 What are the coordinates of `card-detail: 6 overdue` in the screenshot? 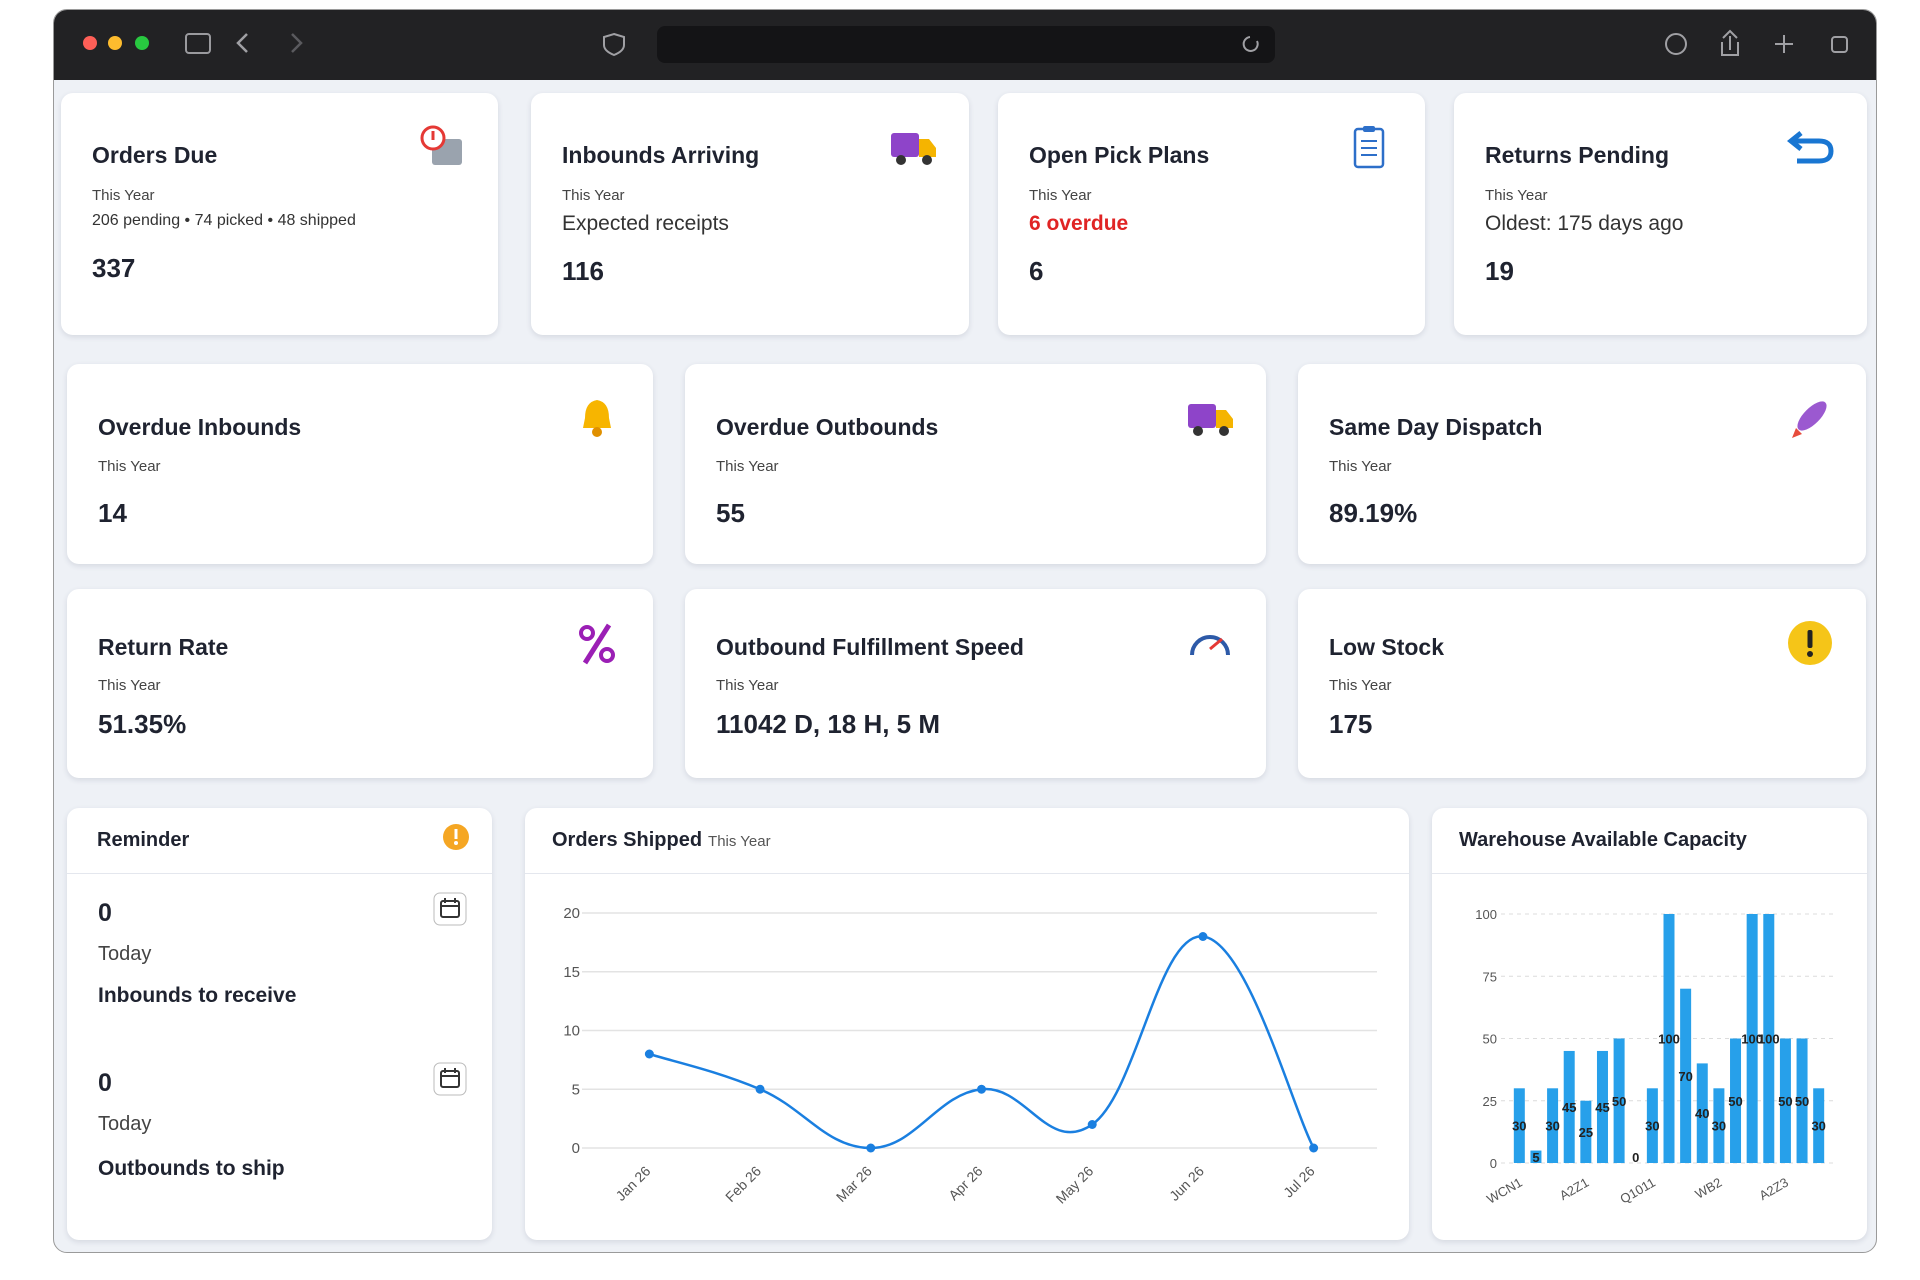 It's located at (1079, 223).